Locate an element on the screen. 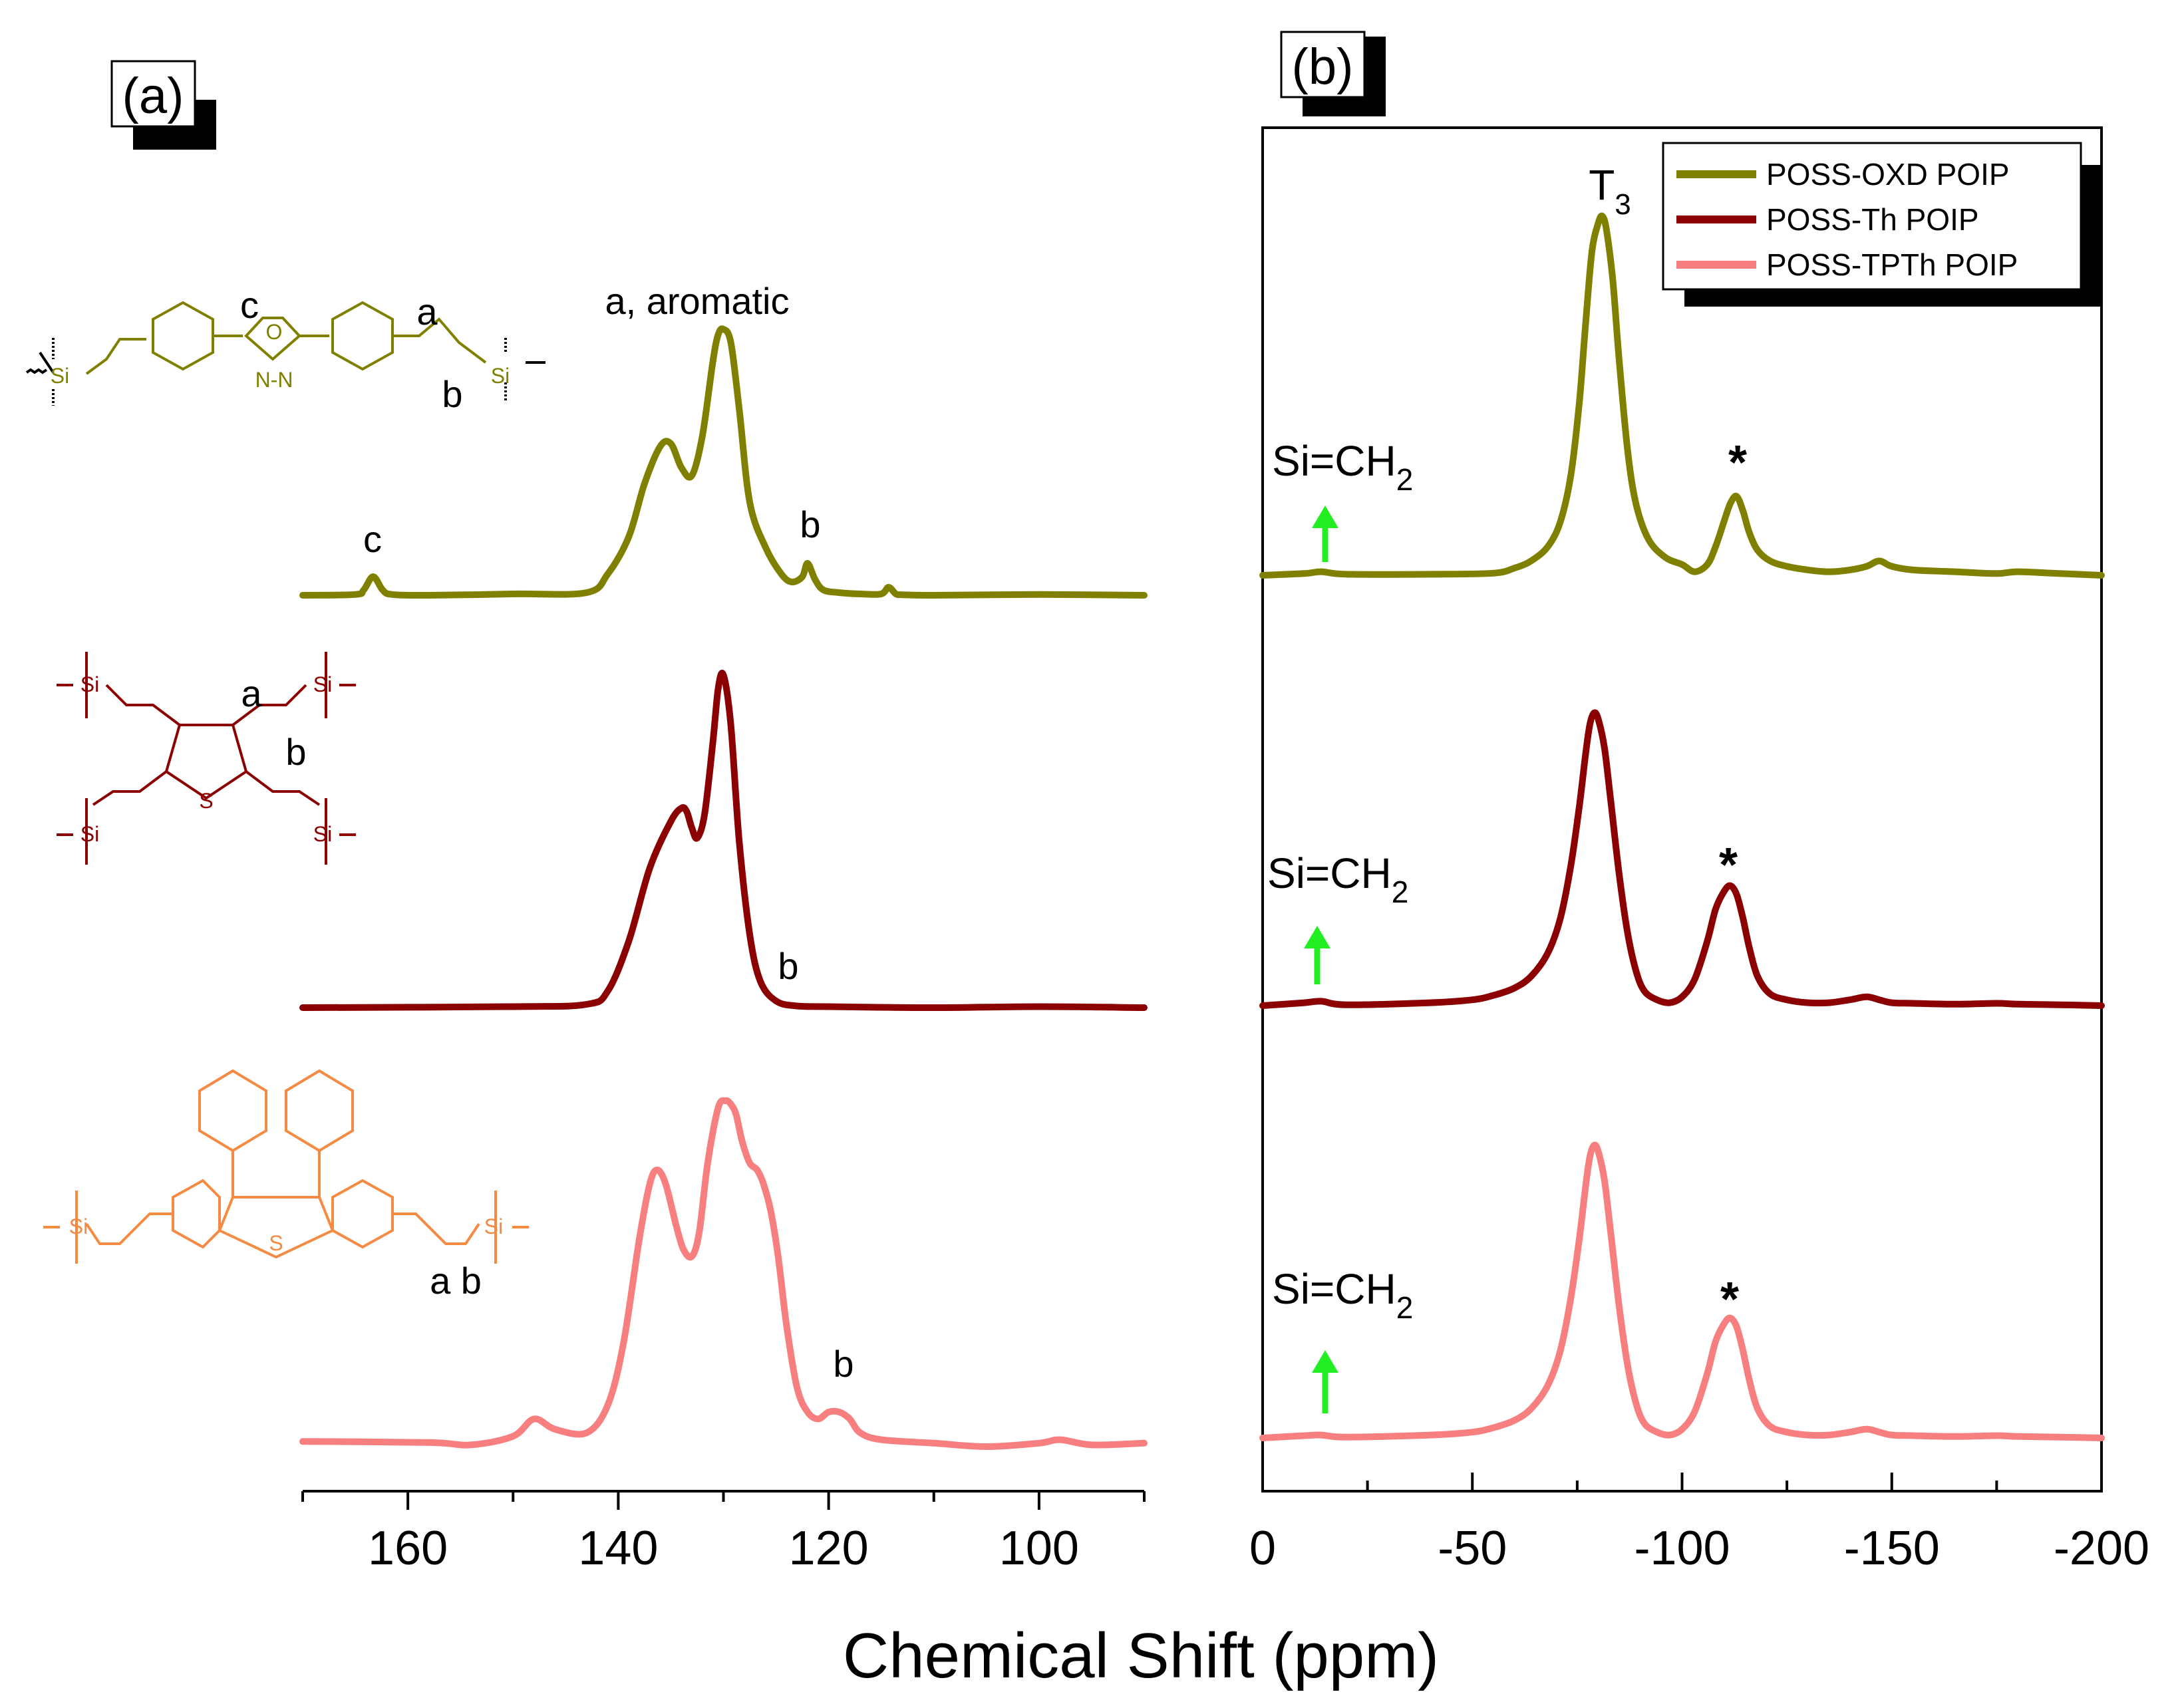 Image resolution: width=2182 pixels, height=1708 pixels. th-struct-a: a is located at coordinates (251, 693).